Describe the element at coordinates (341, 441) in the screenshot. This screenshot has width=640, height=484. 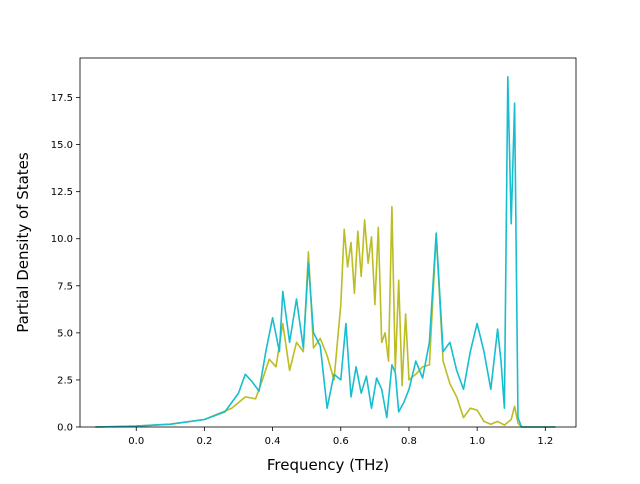
I see `x-tick-label: 0.6` at that location.